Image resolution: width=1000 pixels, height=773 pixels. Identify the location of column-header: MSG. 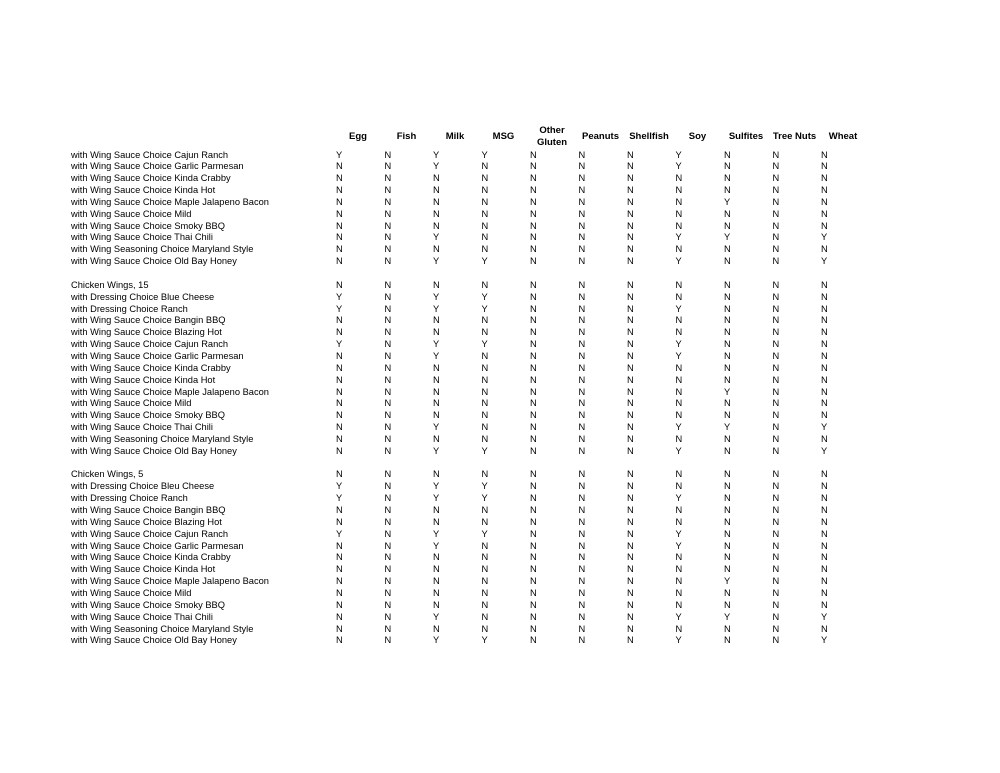
(503, 136).